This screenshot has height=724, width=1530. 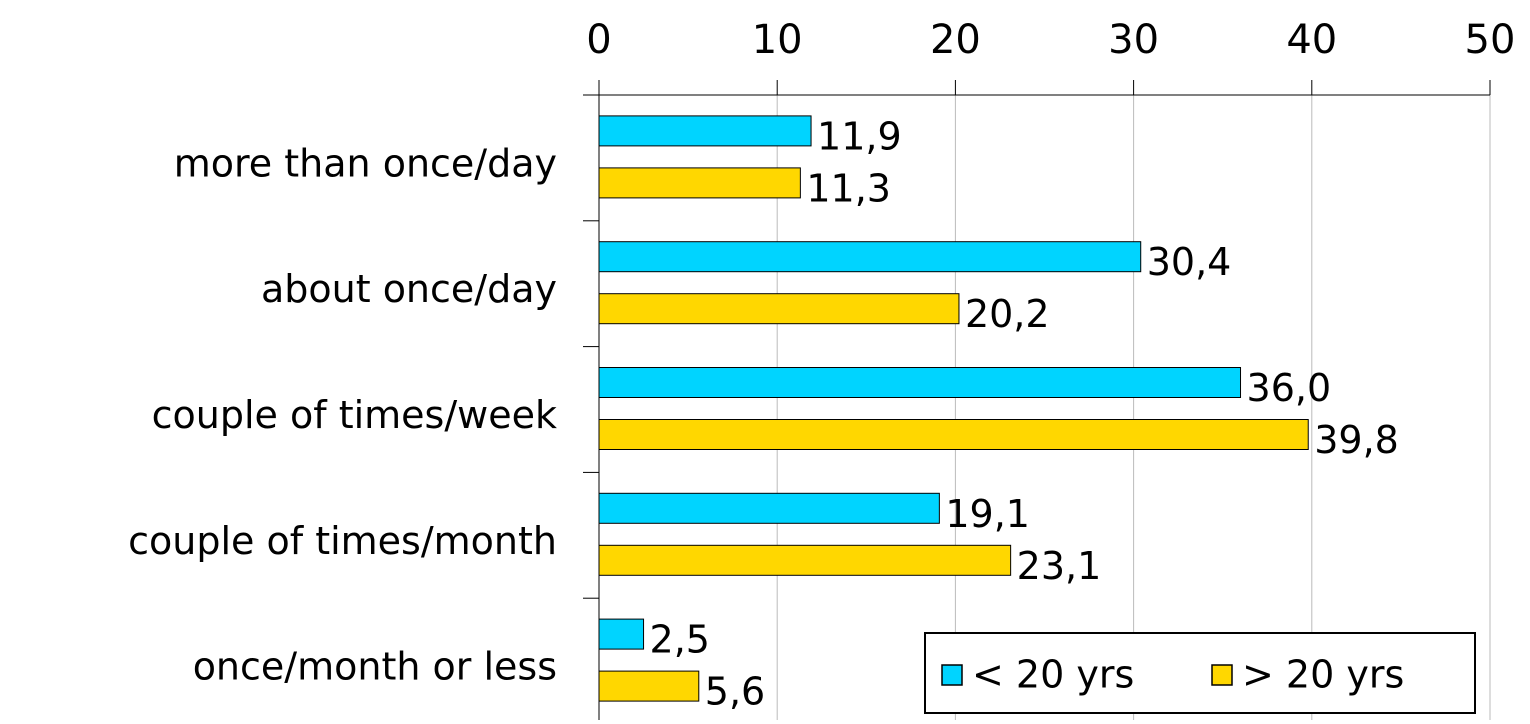 What do you see at coordinates (859, 136) in the screenshot?
I see `value-label: 11,9` at bounding box center [859, 136].